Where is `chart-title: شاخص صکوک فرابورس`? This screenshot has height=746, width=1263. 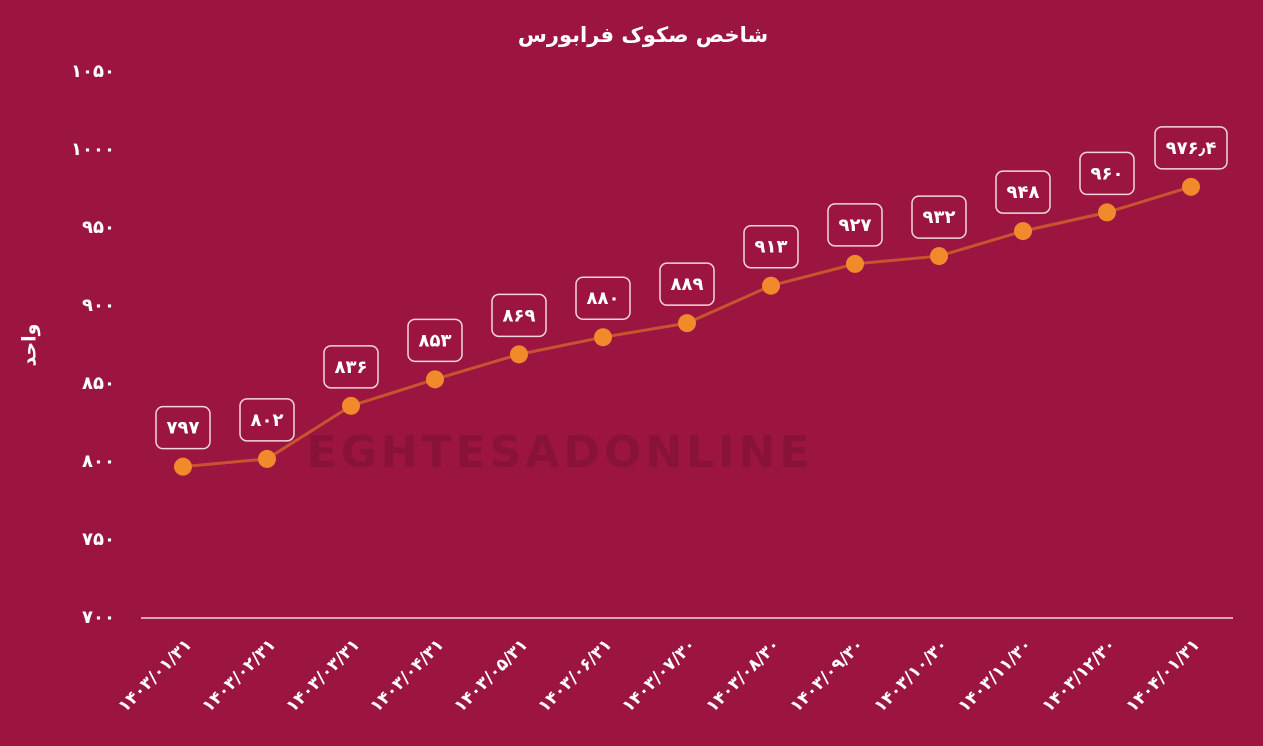
chart-title: شاخص صکوک فرابورس is located at coordinates (643, 35).